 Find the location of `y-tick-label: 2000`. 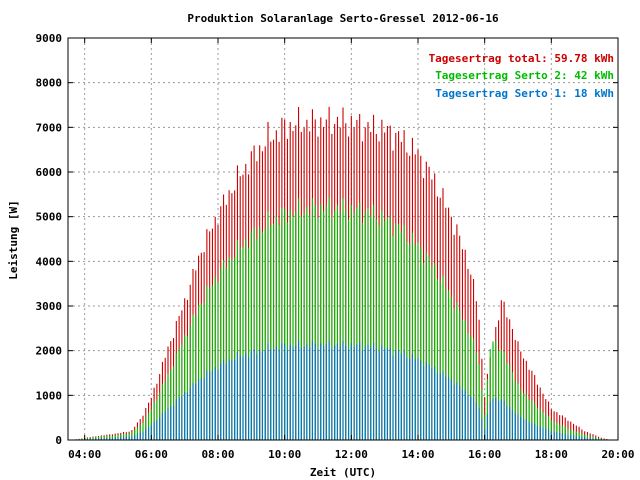

y-tick-label: 2000 is located at coordinates (49, 351).